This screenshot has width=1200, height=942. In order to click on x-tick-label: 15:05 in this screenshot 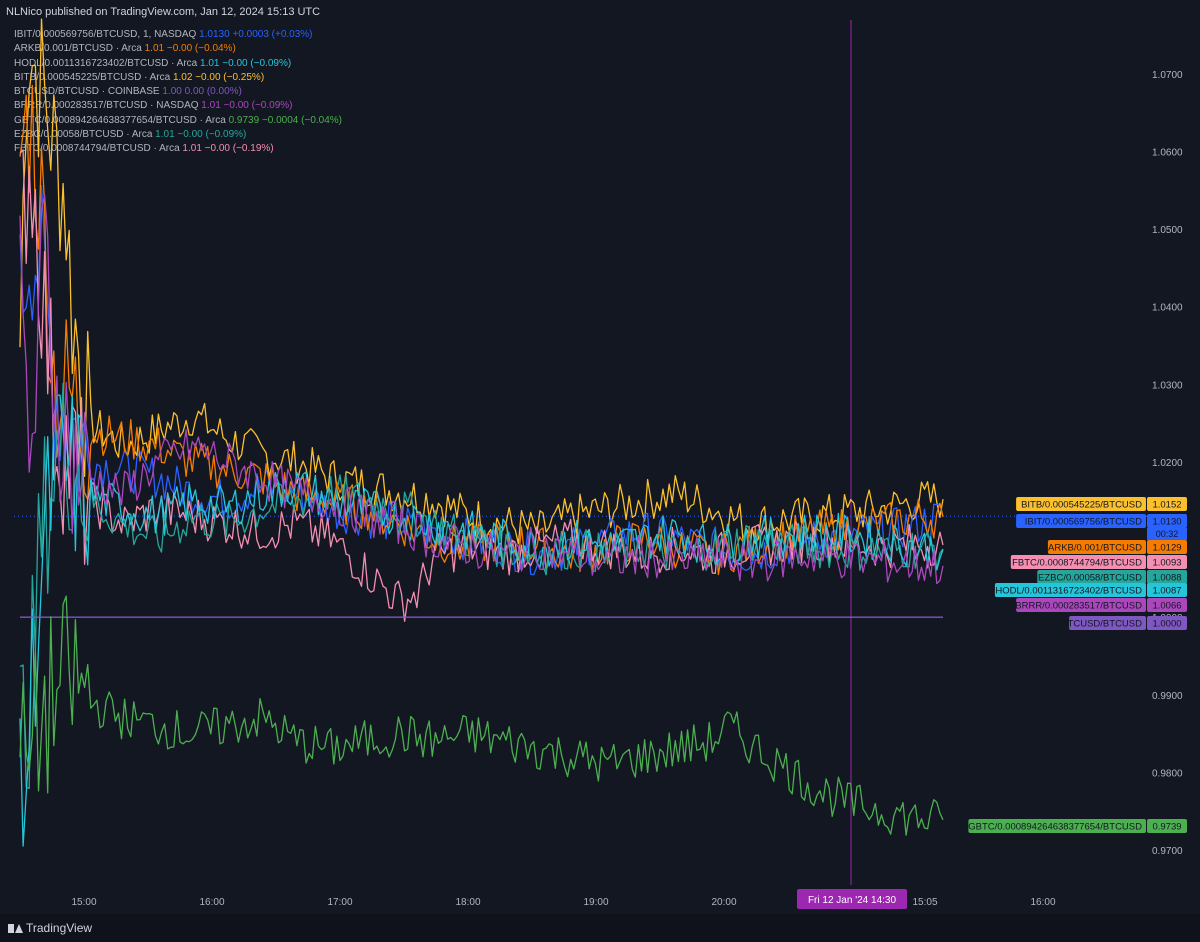, I will do `click(924, 902)`.